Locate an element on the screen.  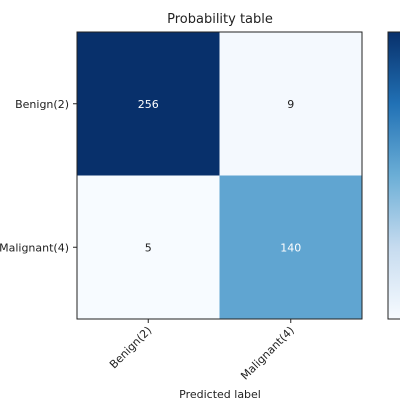
colorbar is located at coordinates (393, 175).